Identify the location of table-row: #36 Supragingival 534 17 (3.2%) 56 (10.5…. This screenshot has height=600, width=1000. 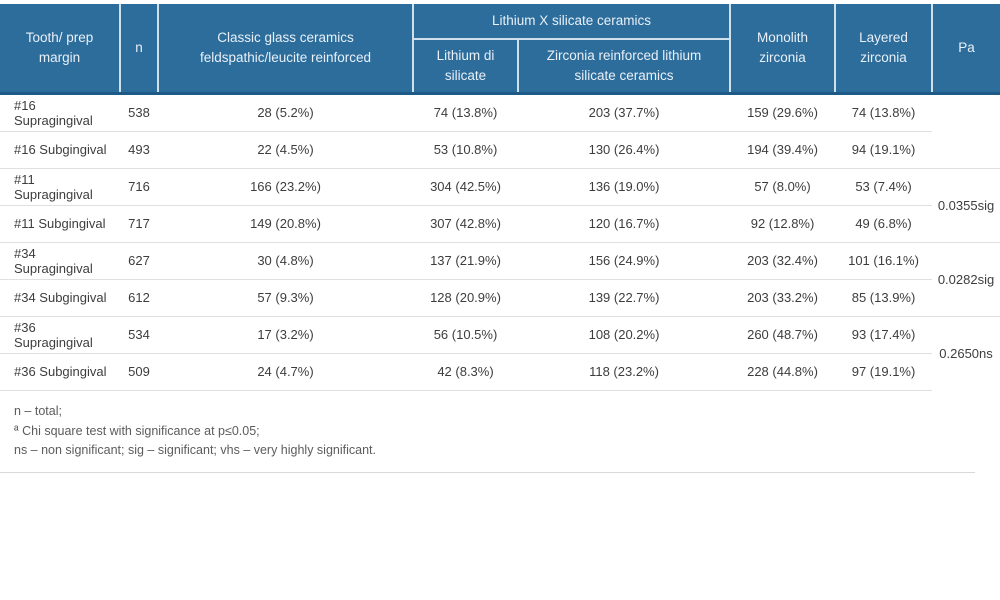
(500, 353).